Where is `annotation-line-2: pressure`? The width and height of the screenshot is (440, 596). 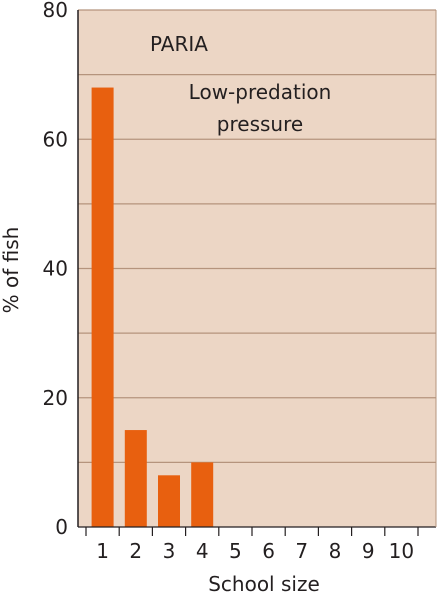 annotation-line-2: pressure is located at coordinates (260, 124).